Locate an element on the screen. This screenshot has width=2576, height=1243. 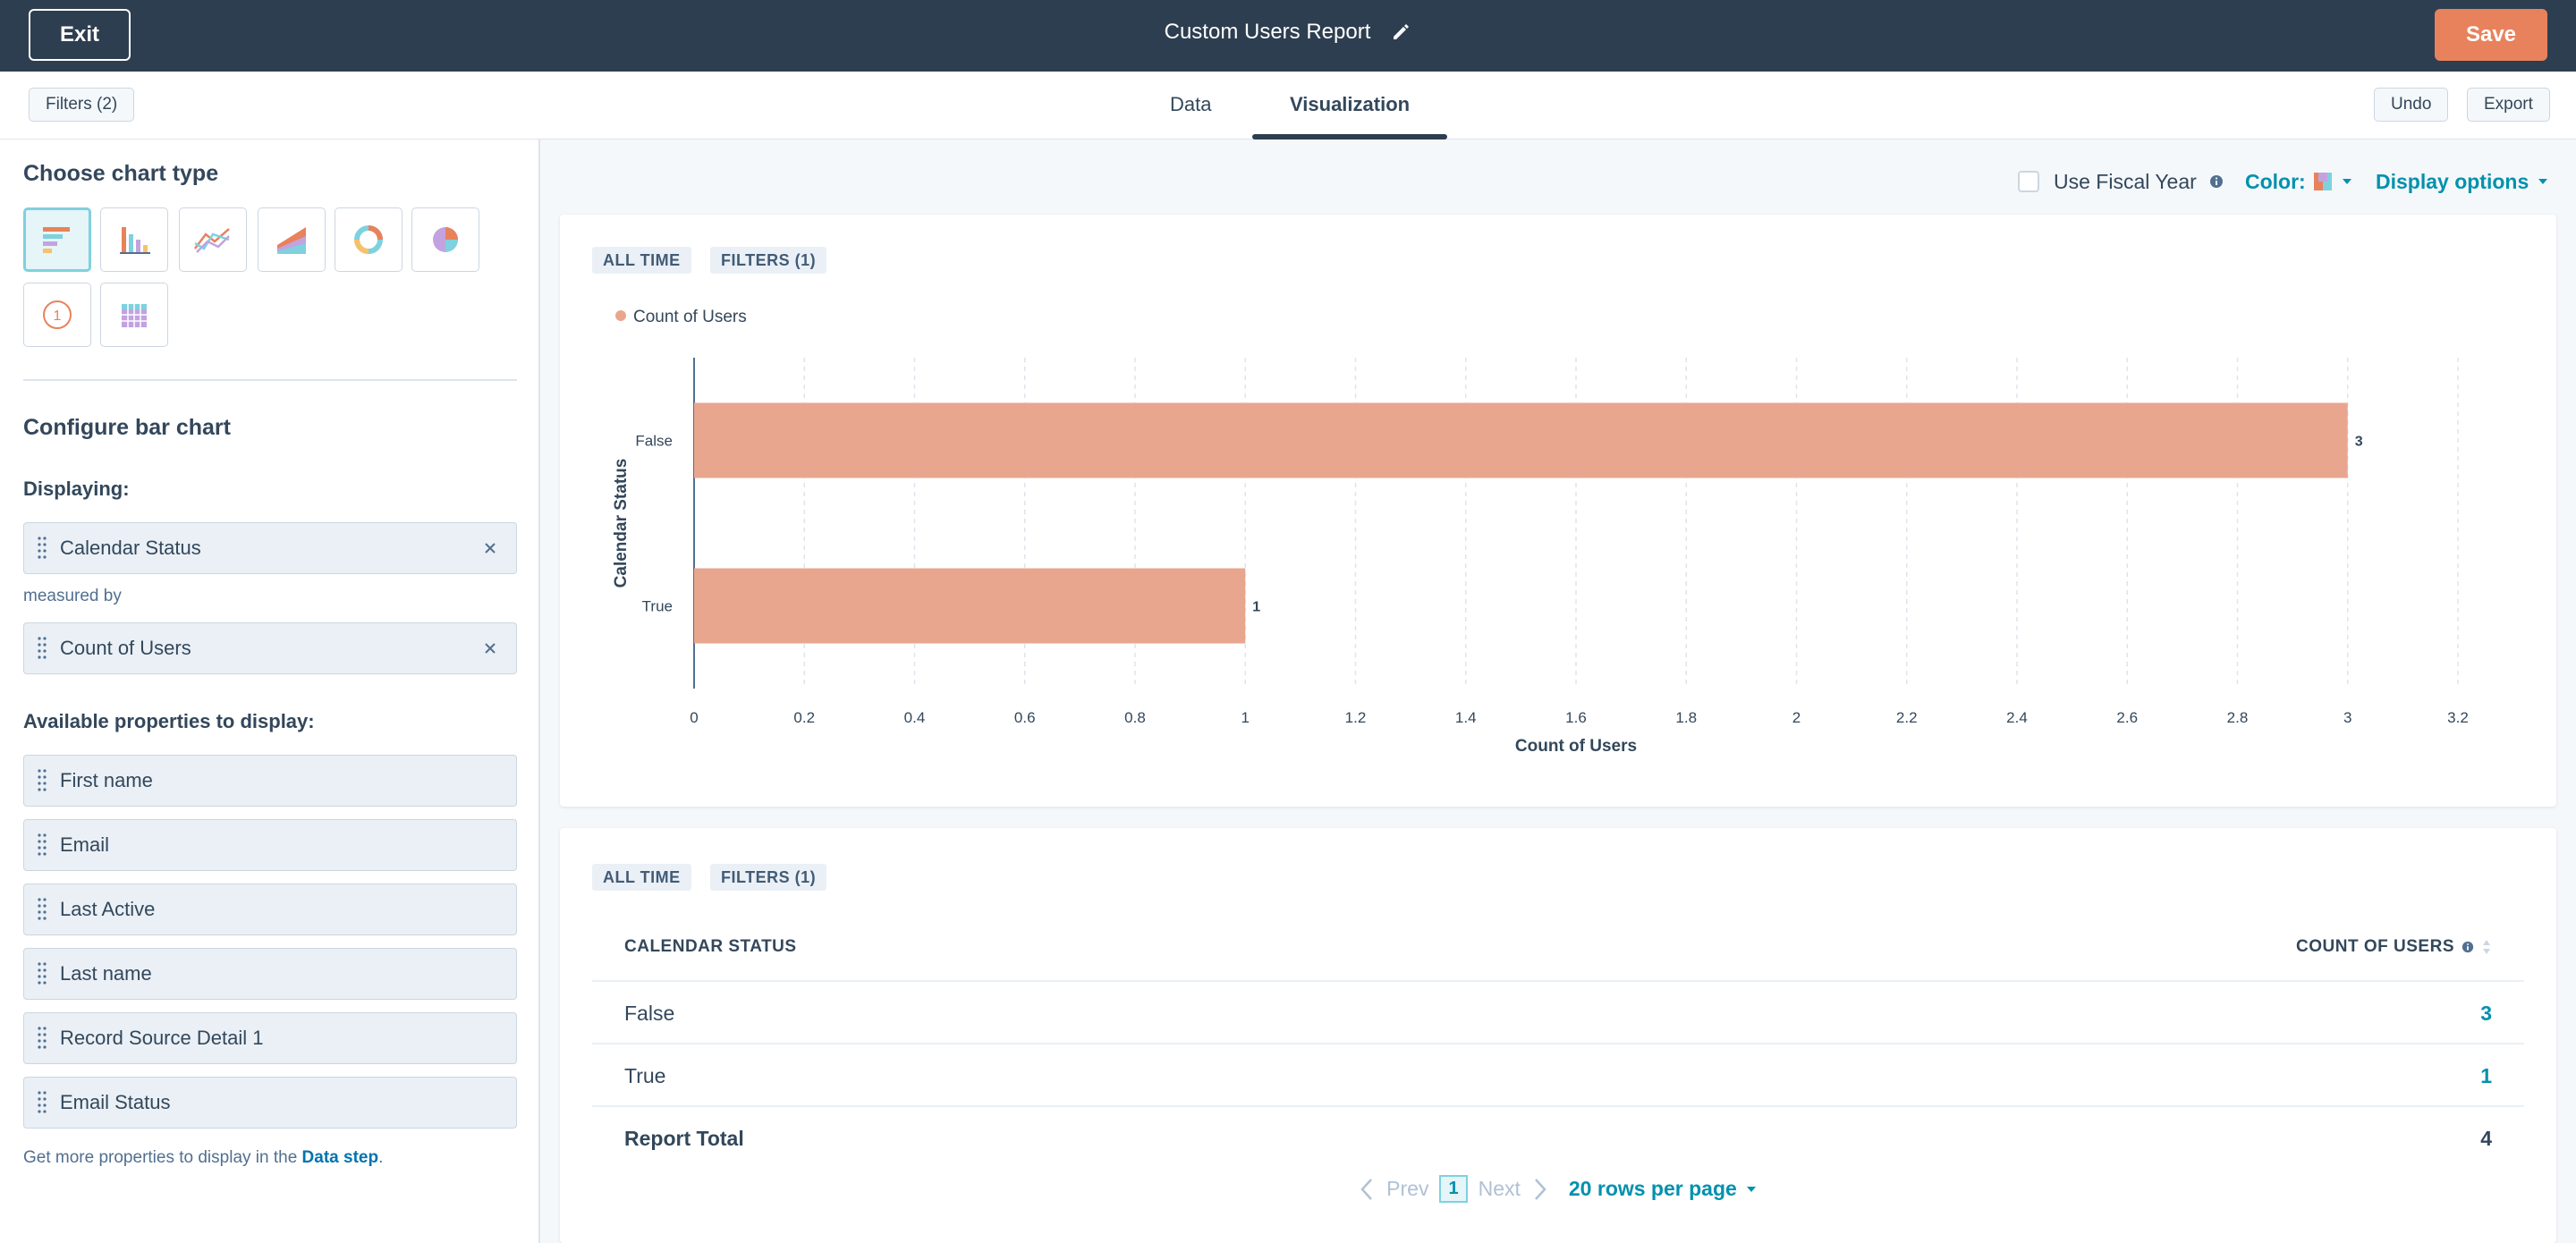
table-row: False 3 is located at coordinates (1558, 1011).